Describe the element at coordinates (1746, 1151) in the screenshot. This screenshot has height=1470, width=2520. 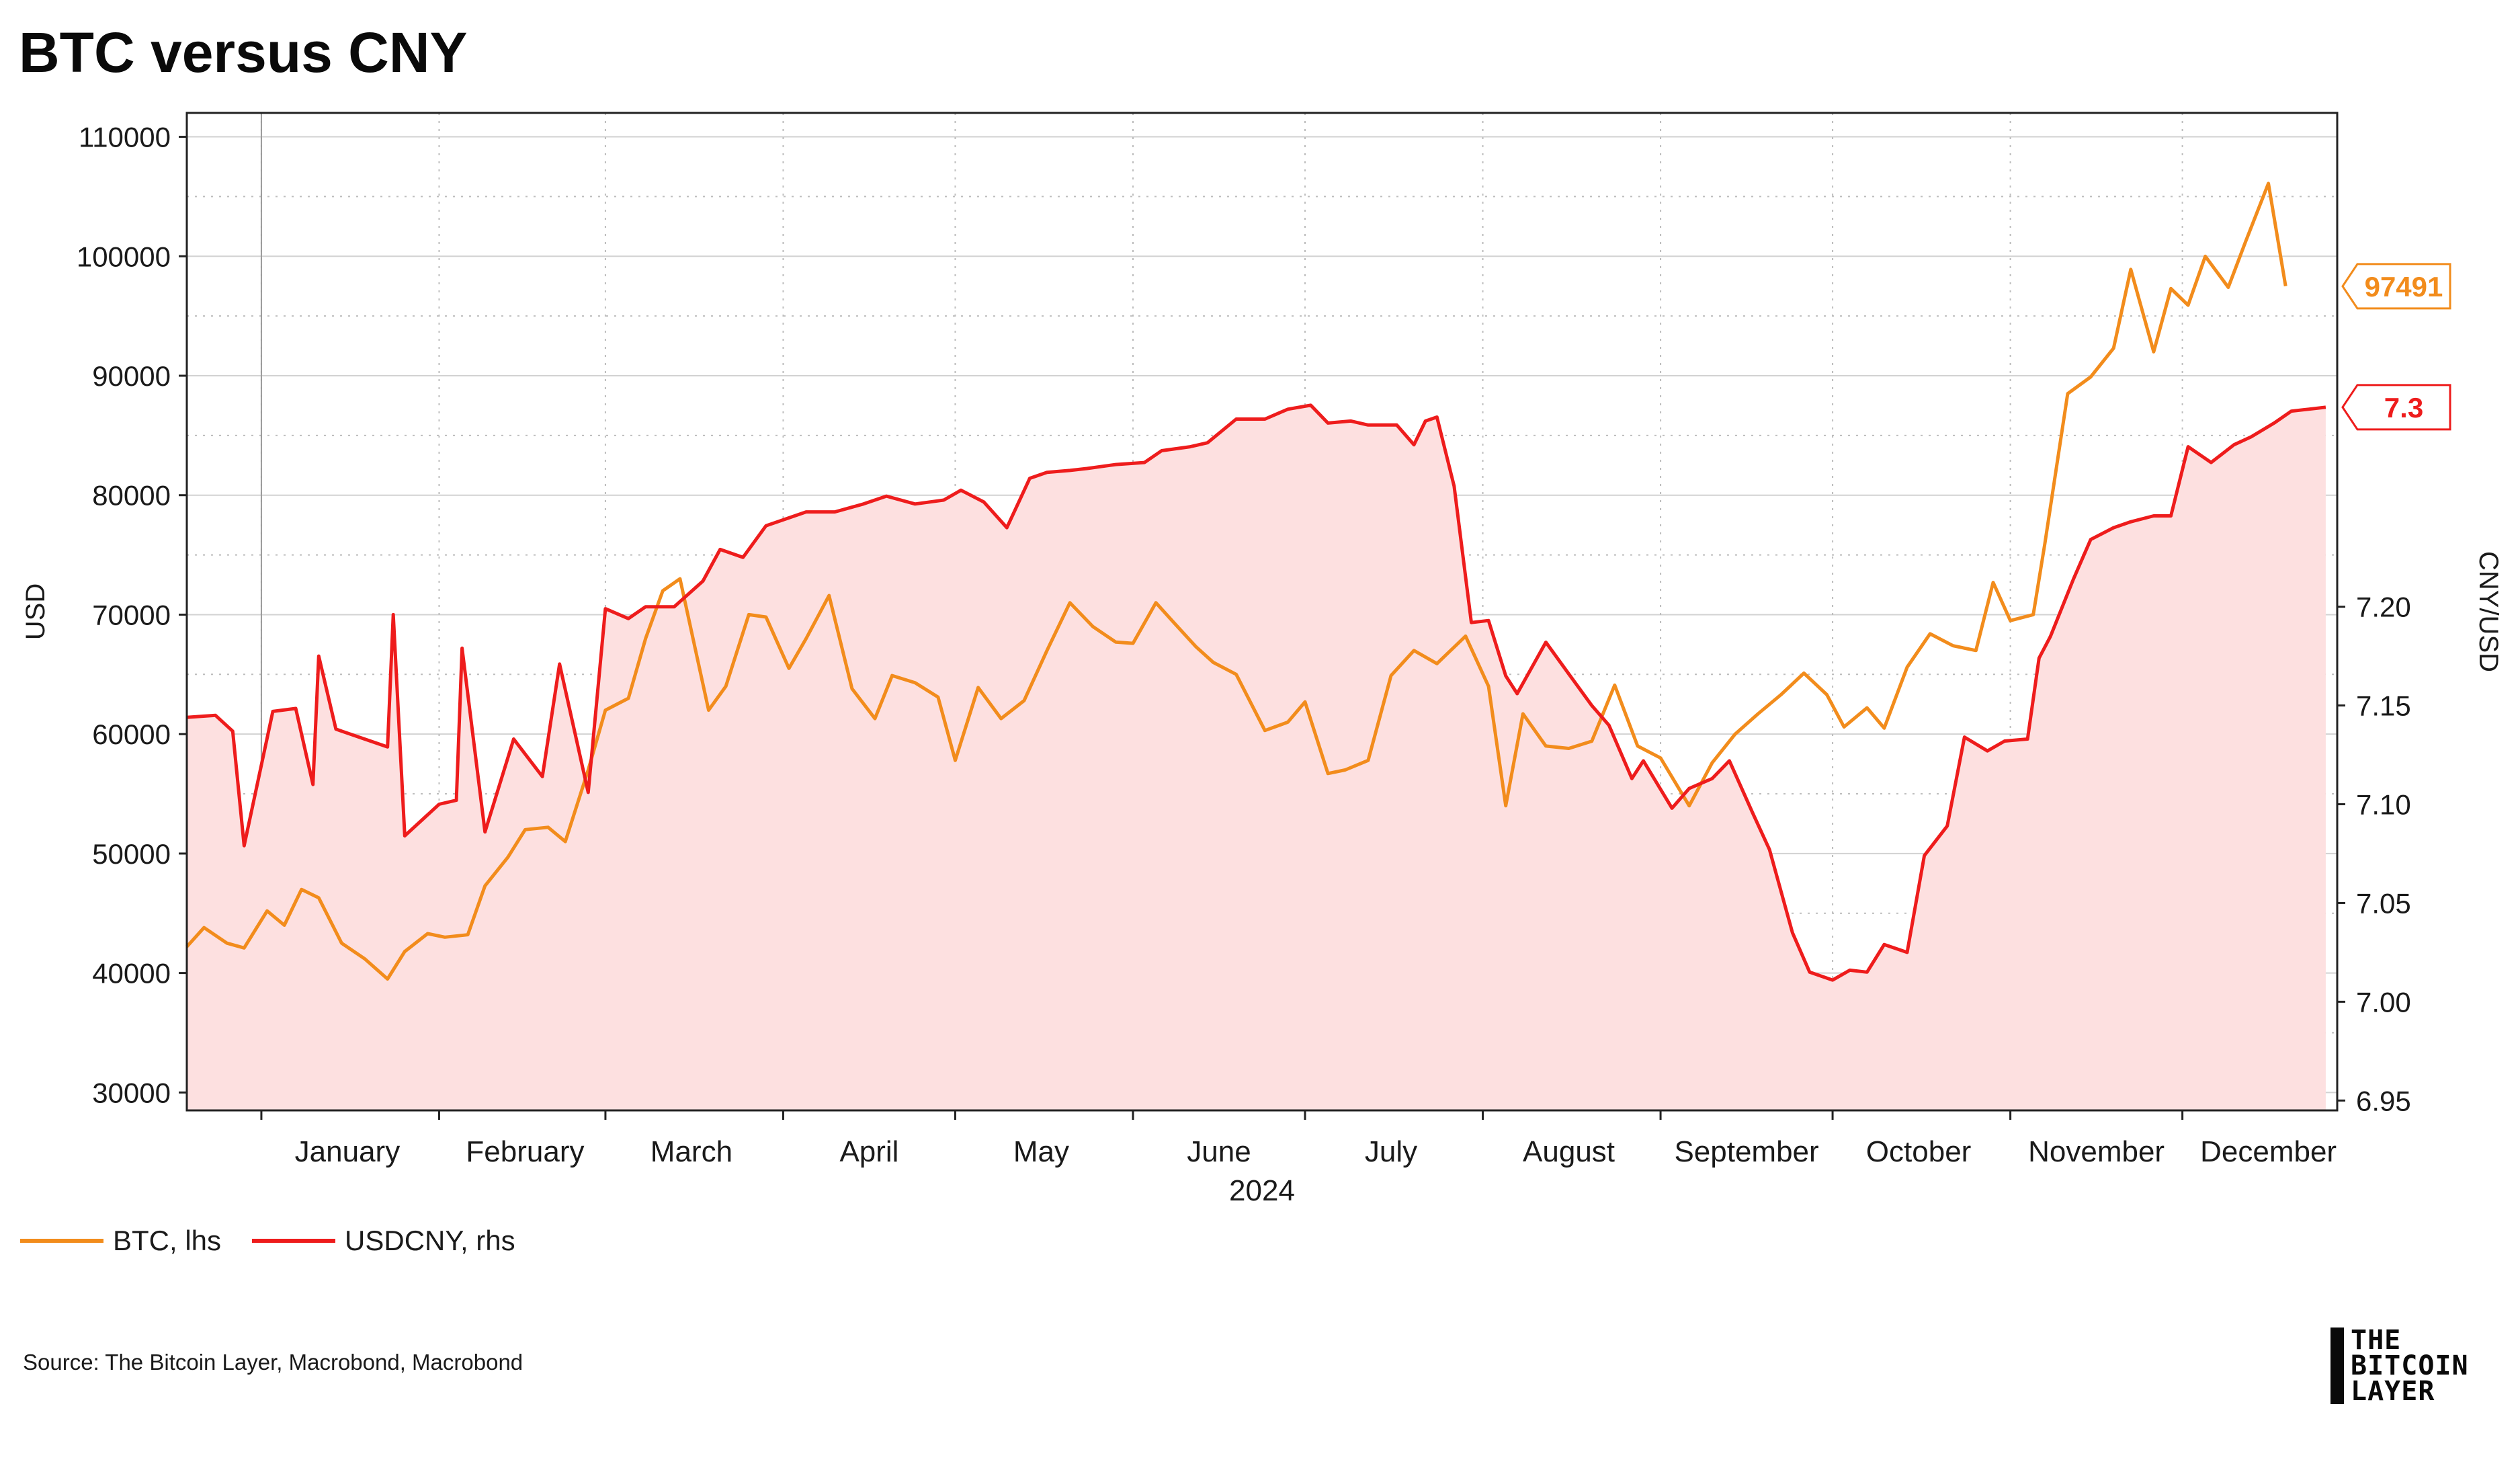
I see `month-label-9: September` at that location.